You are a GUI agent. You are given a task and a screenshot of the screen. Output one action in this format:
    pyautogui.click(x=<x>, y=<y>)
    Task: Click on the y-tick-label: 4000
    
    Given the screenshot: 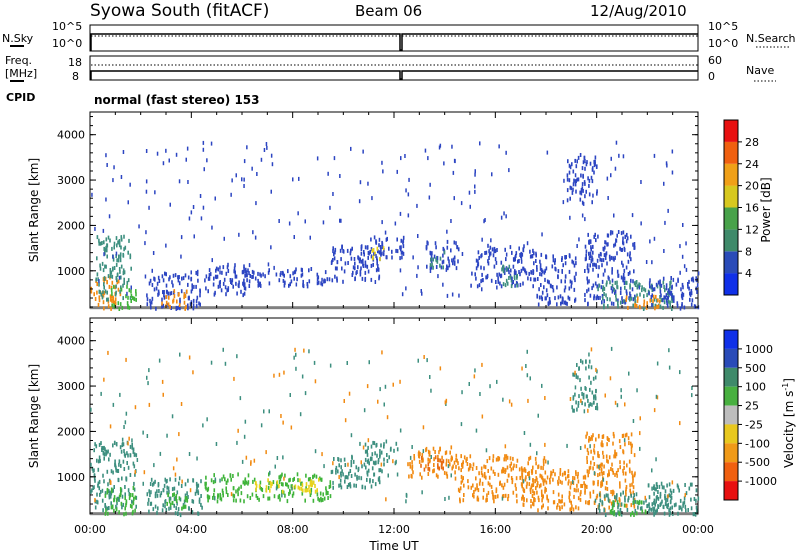 What is the action you would take?
    pyautogui.click(x=71, y=341)
    